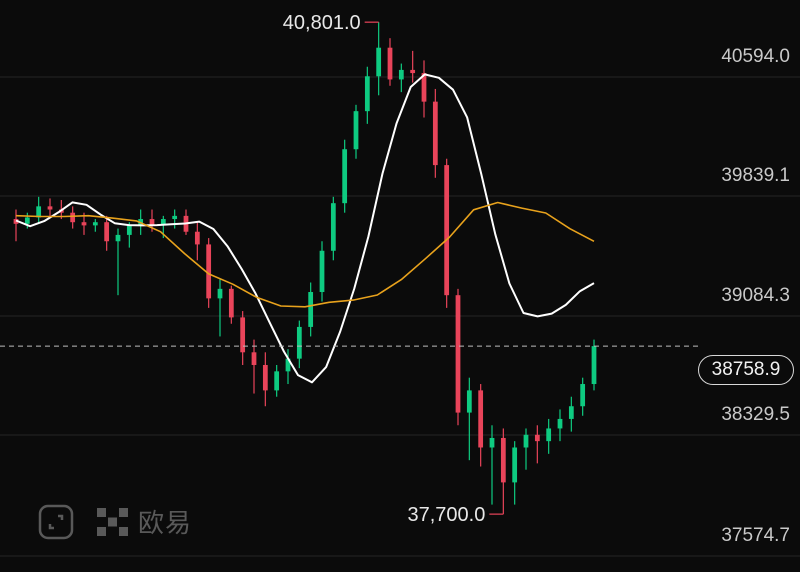 The height and width of the screenshot is (572, 800). I want to click on okx-watermark: 欧易, so click(115, 521).